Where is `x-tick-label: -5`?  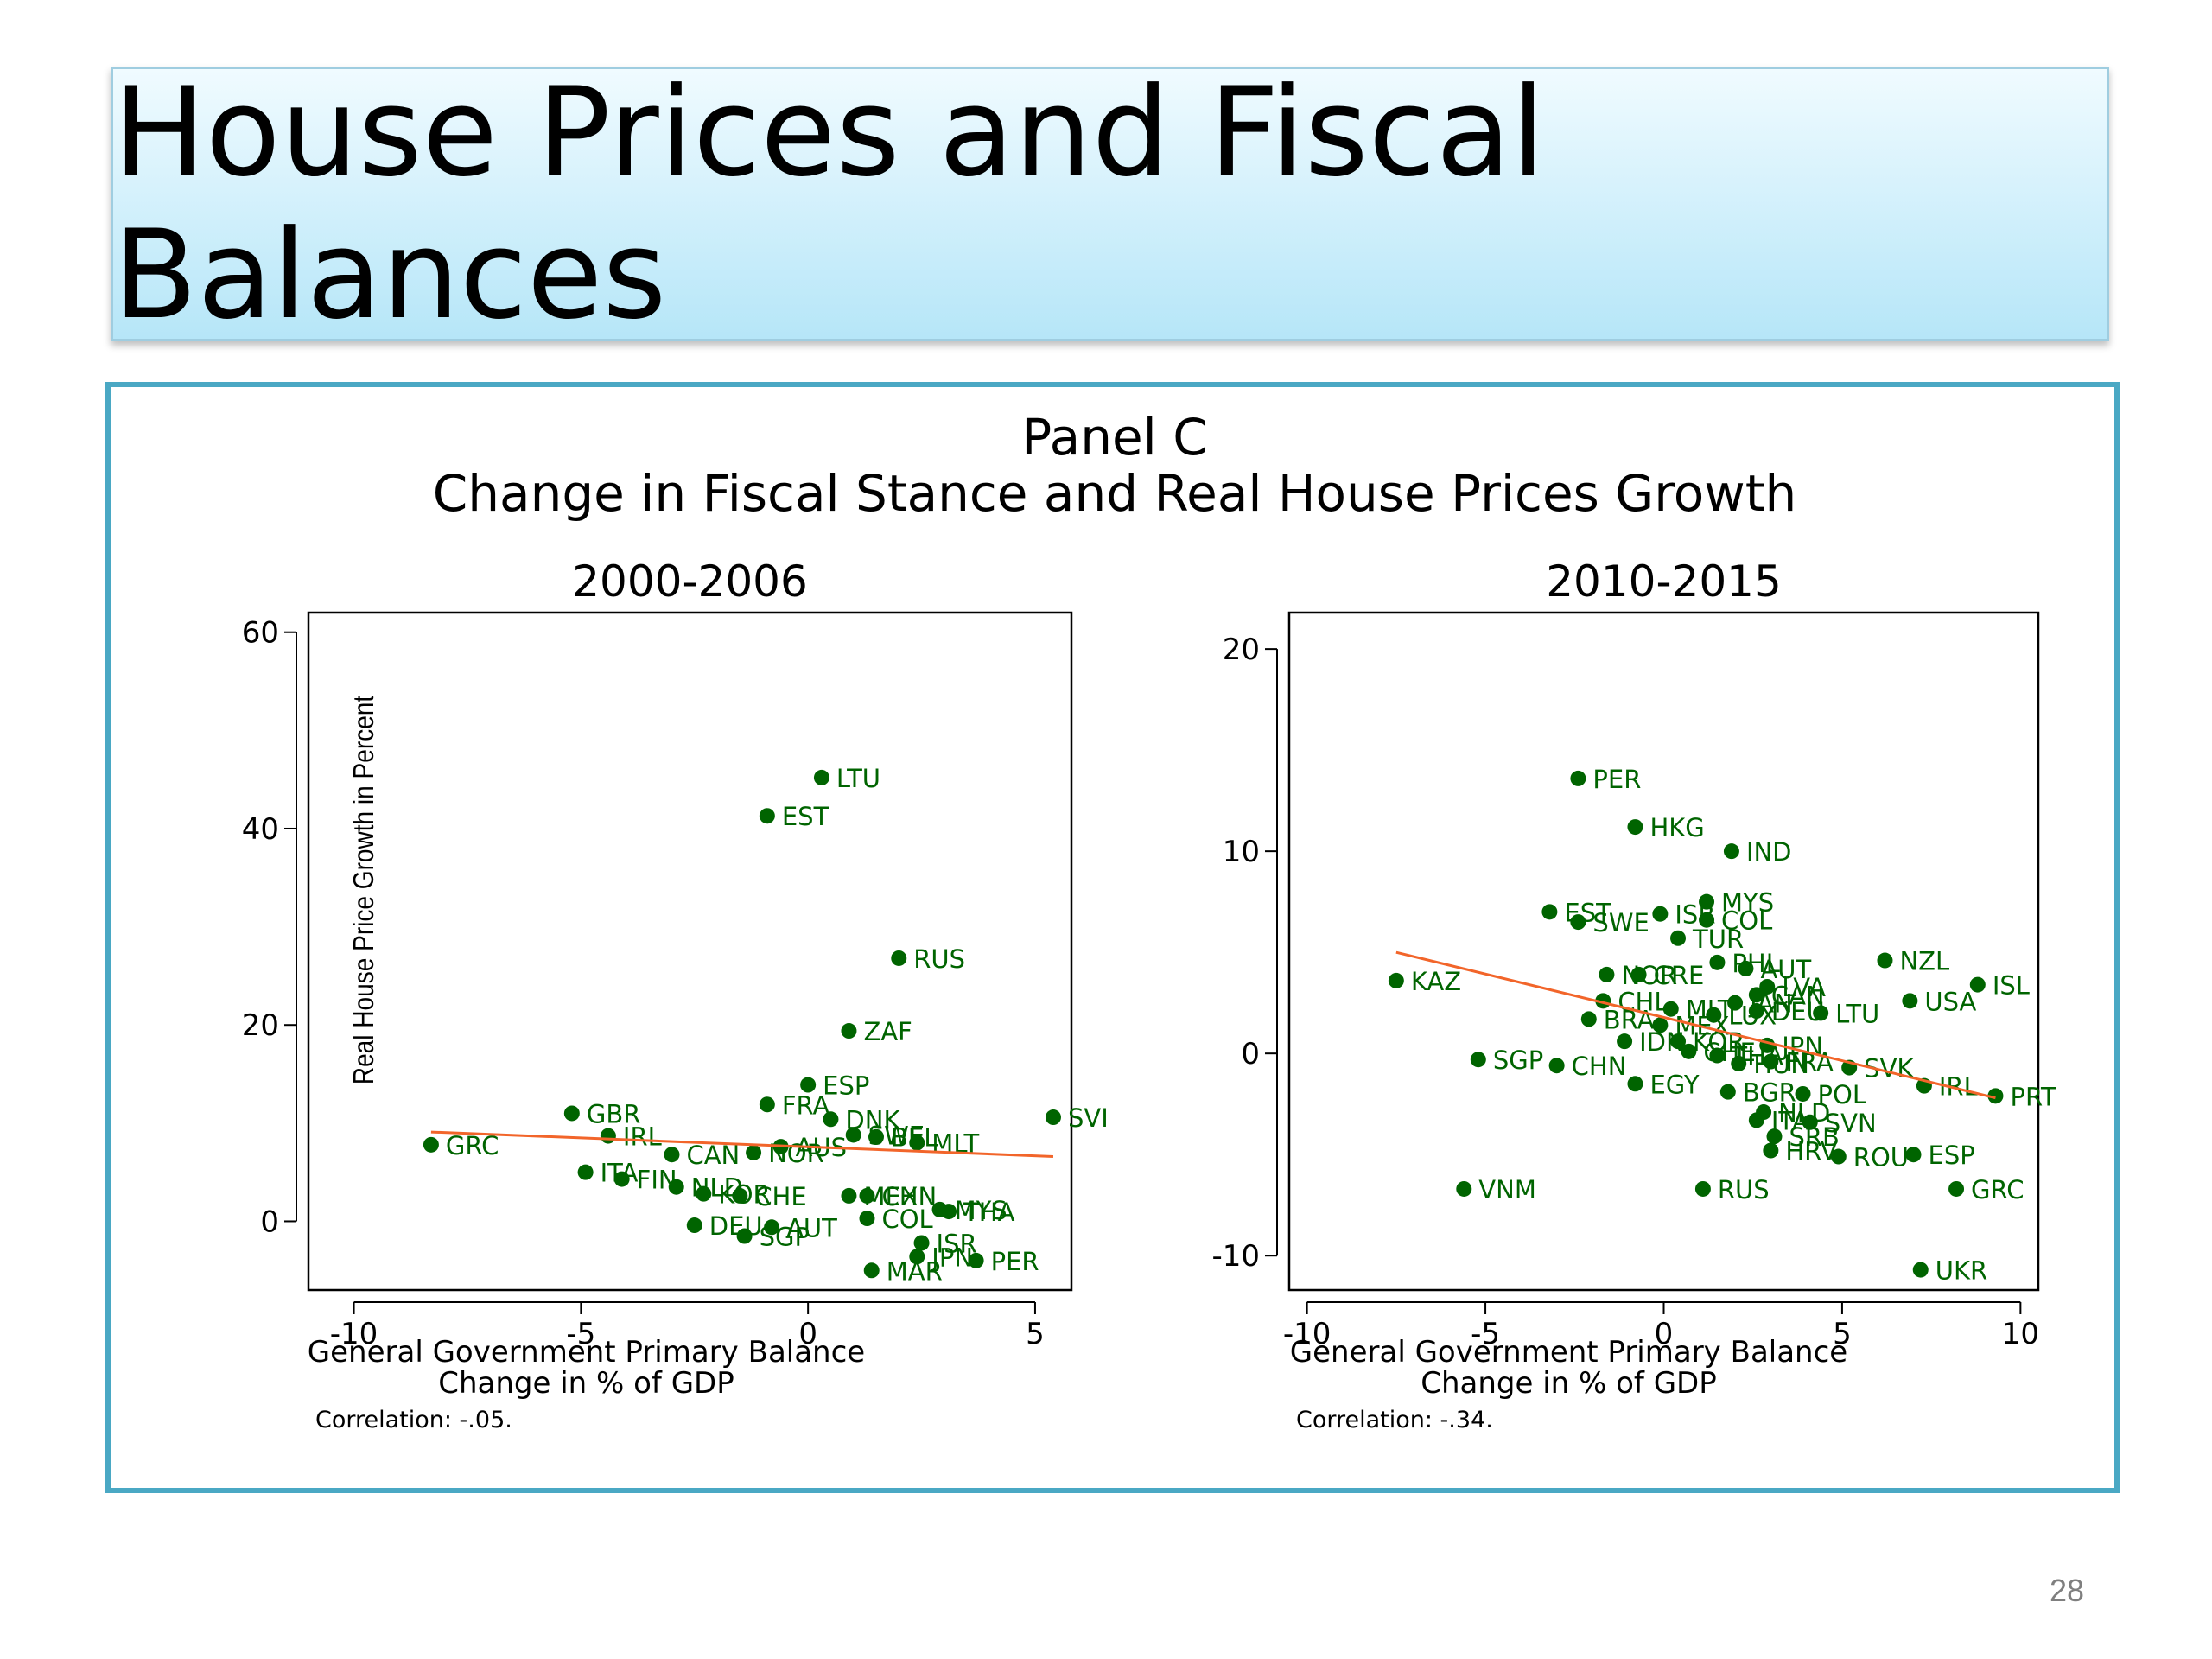
x-tick-label: -5 is located at coordinates (1485, 1334).